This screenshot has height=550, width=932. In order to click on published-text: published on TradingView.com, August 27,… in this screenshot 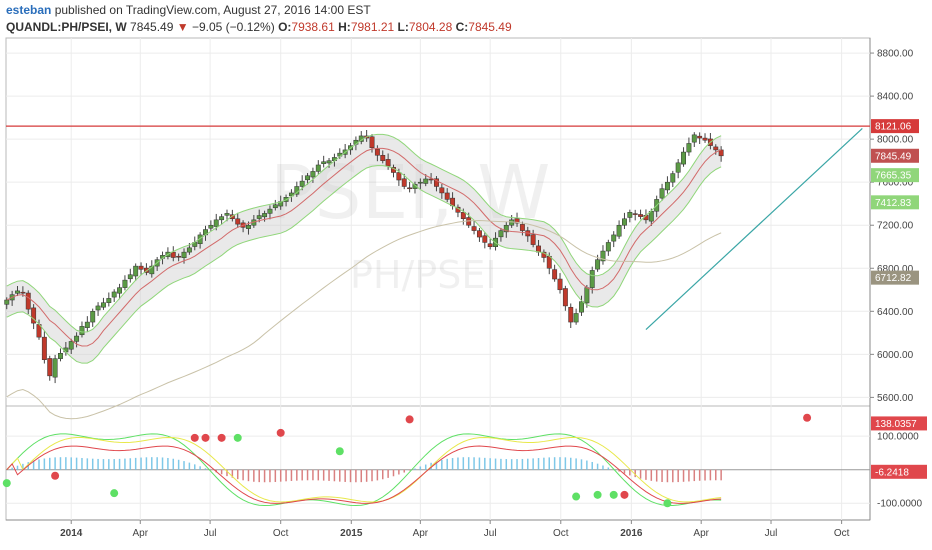, I will do `click(212, 10)`.